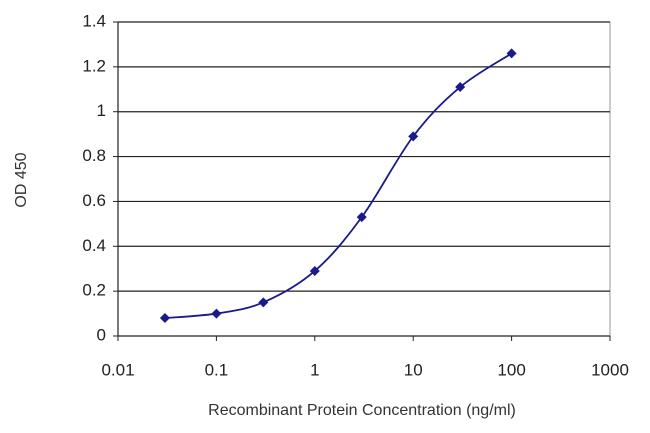 Image resolution: width=650 pixels, height=433 pixels. Describe the element at coordinates (101, 110) in the screenshot. I see `y-tick-label: 1` at that location.